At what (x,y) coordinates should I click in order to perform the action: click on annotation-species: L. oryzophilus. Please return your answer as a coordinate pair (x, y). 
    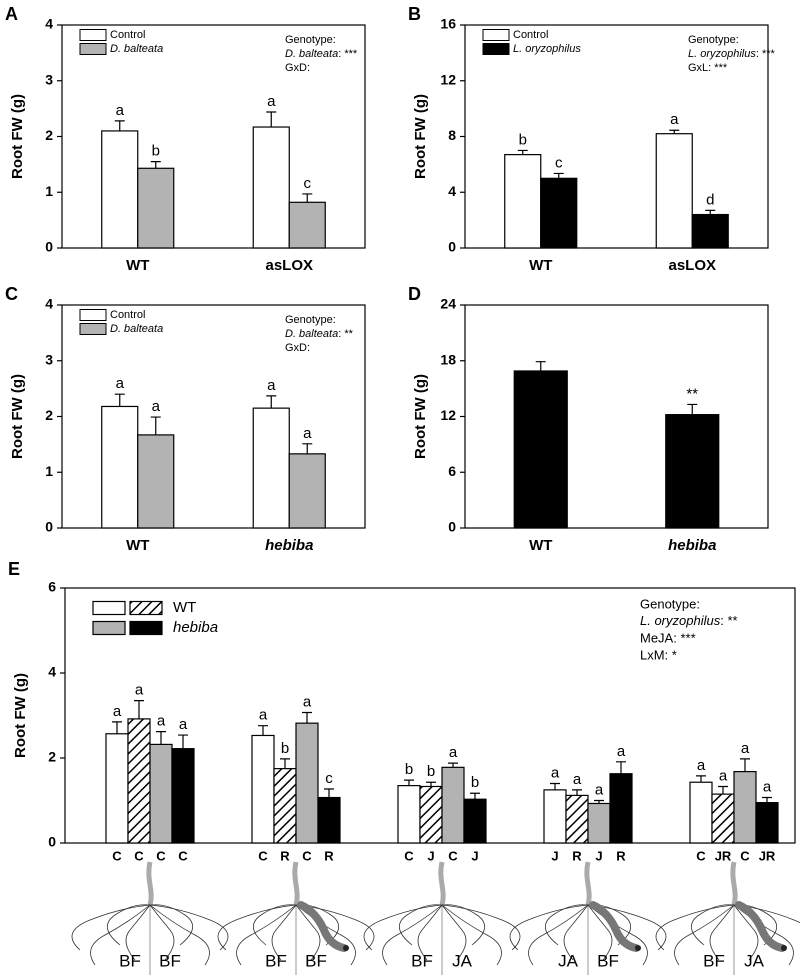
    Looking at the image, I should click on (680, 620).